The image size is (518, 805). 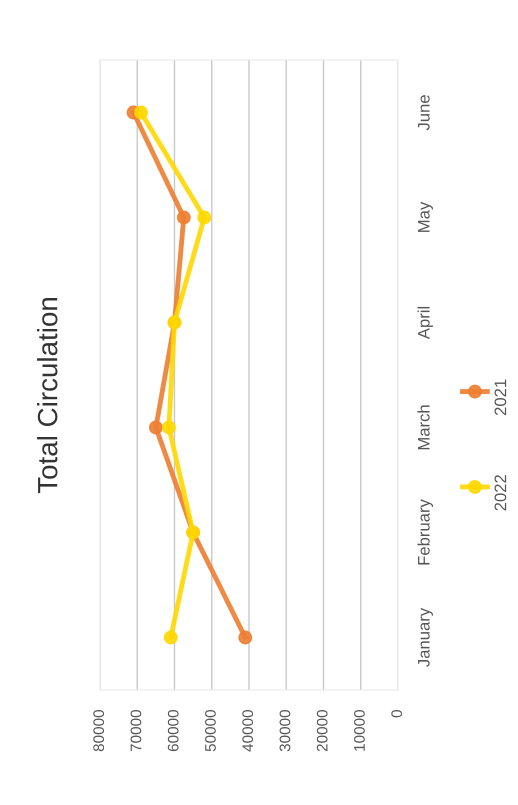 I want to click on x-tick-label: 70000, so click(x=136, y=731).